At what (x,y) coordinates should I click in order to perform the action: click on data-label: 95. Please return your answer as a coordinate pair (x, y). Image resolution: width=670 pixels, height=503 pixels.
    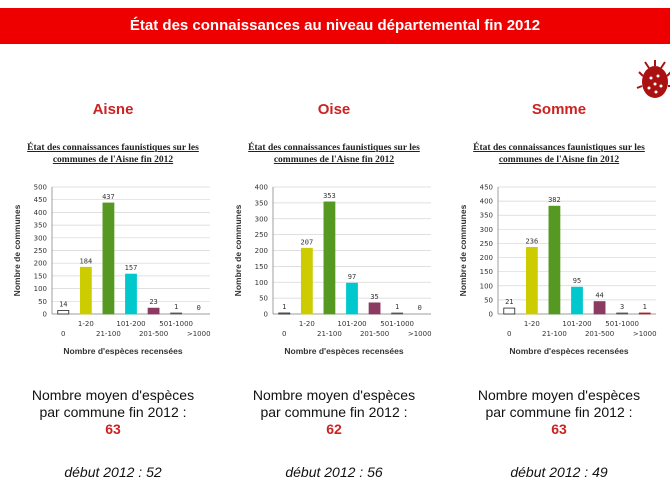
    Looking at the image, I should click on (577, 281).